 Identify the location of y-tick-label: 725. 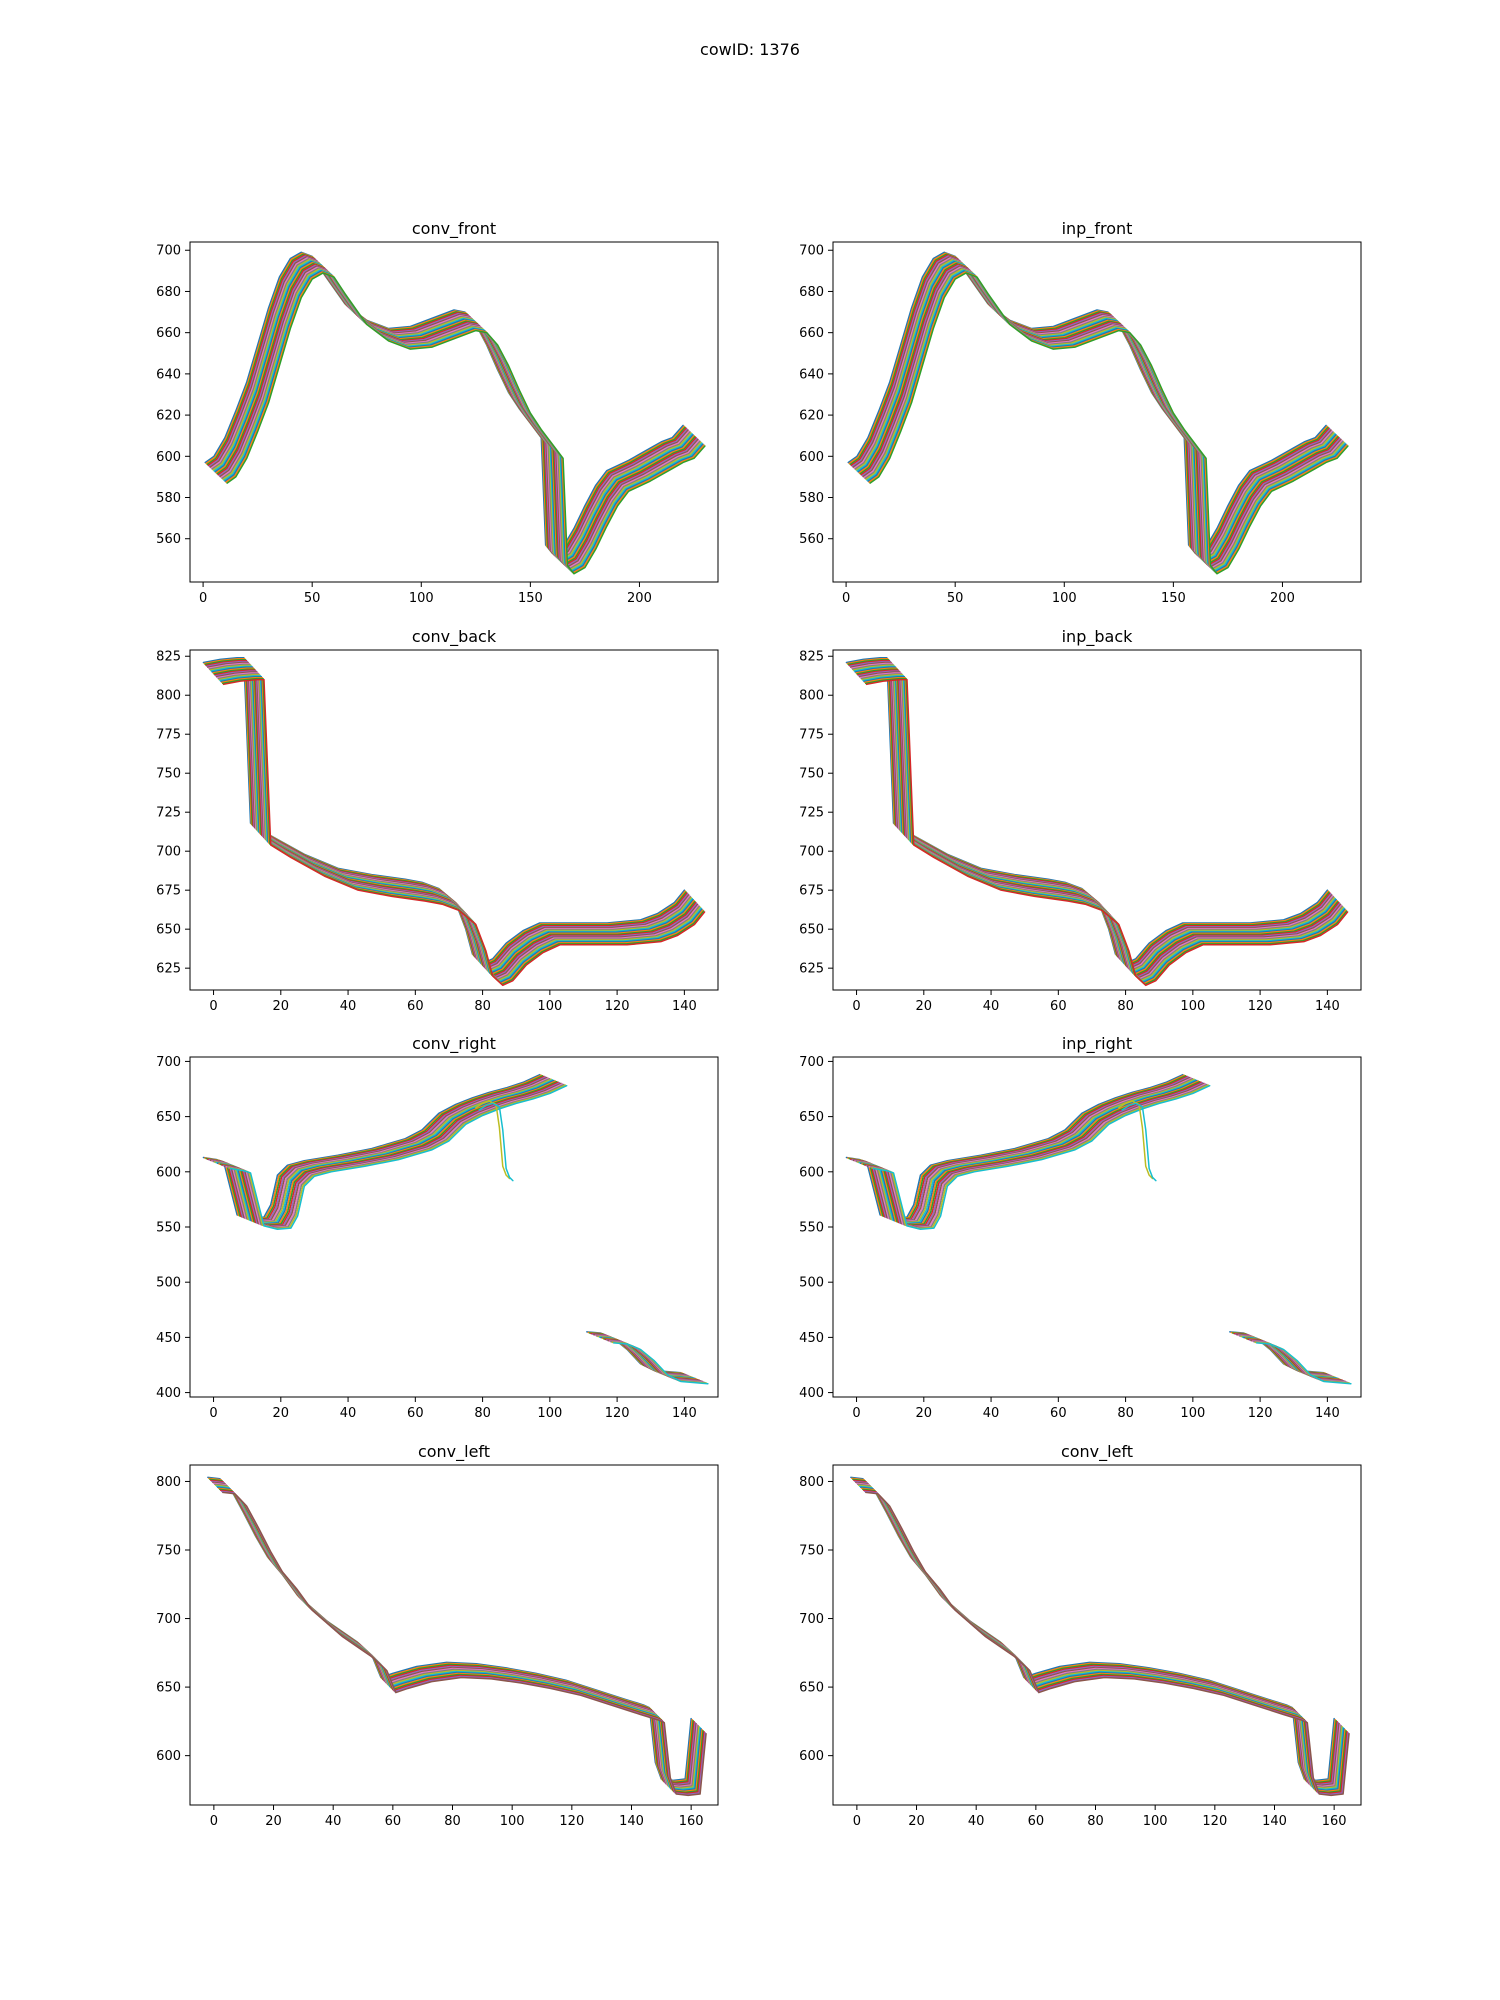
(168, 813).